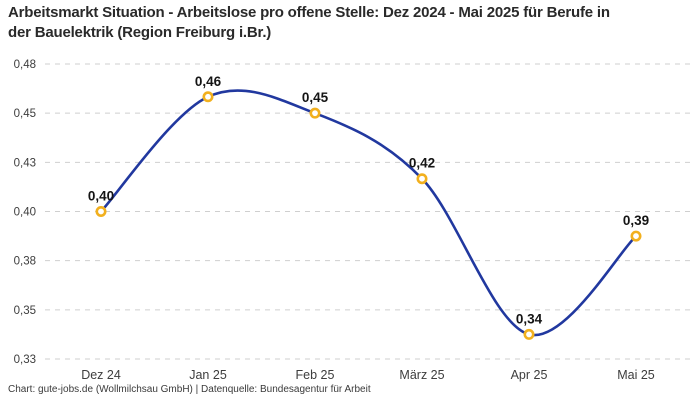 The width and height of the screenshot is (700, 400). I want to click on x-tick-label: Dez 24, so click(101, 375).